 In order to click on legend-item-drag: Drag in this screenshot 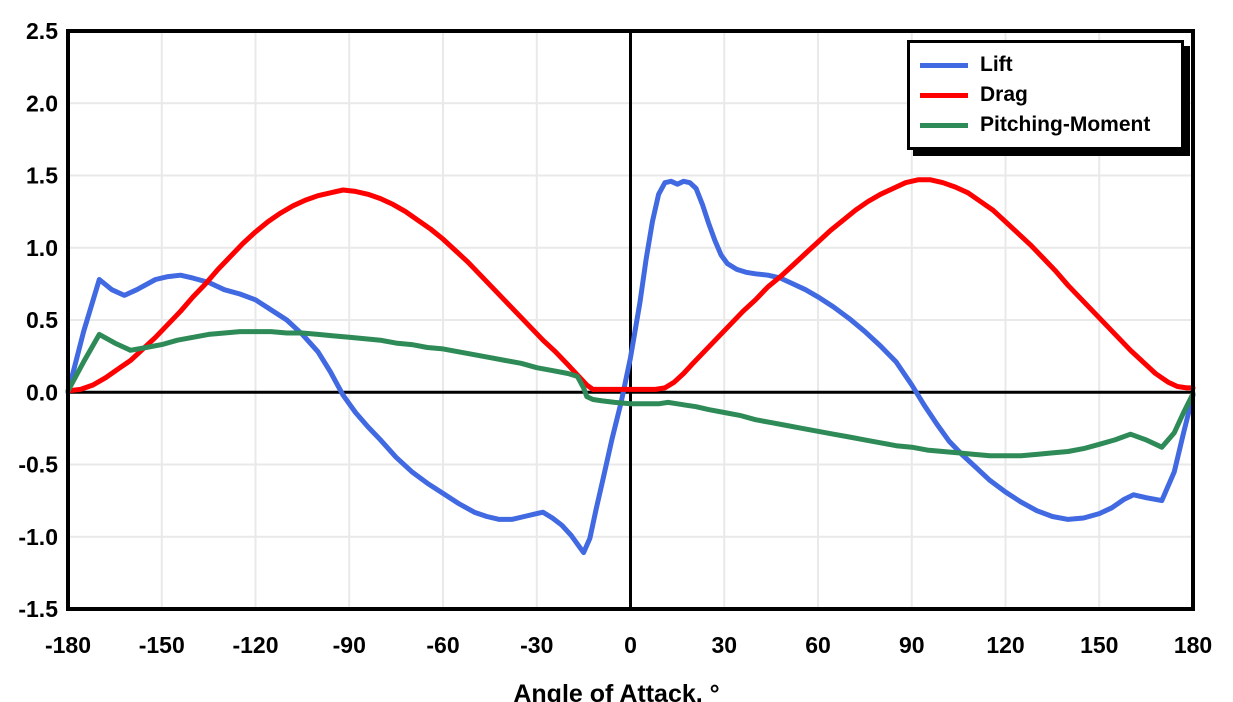, I will do `click(1045, 95)`.